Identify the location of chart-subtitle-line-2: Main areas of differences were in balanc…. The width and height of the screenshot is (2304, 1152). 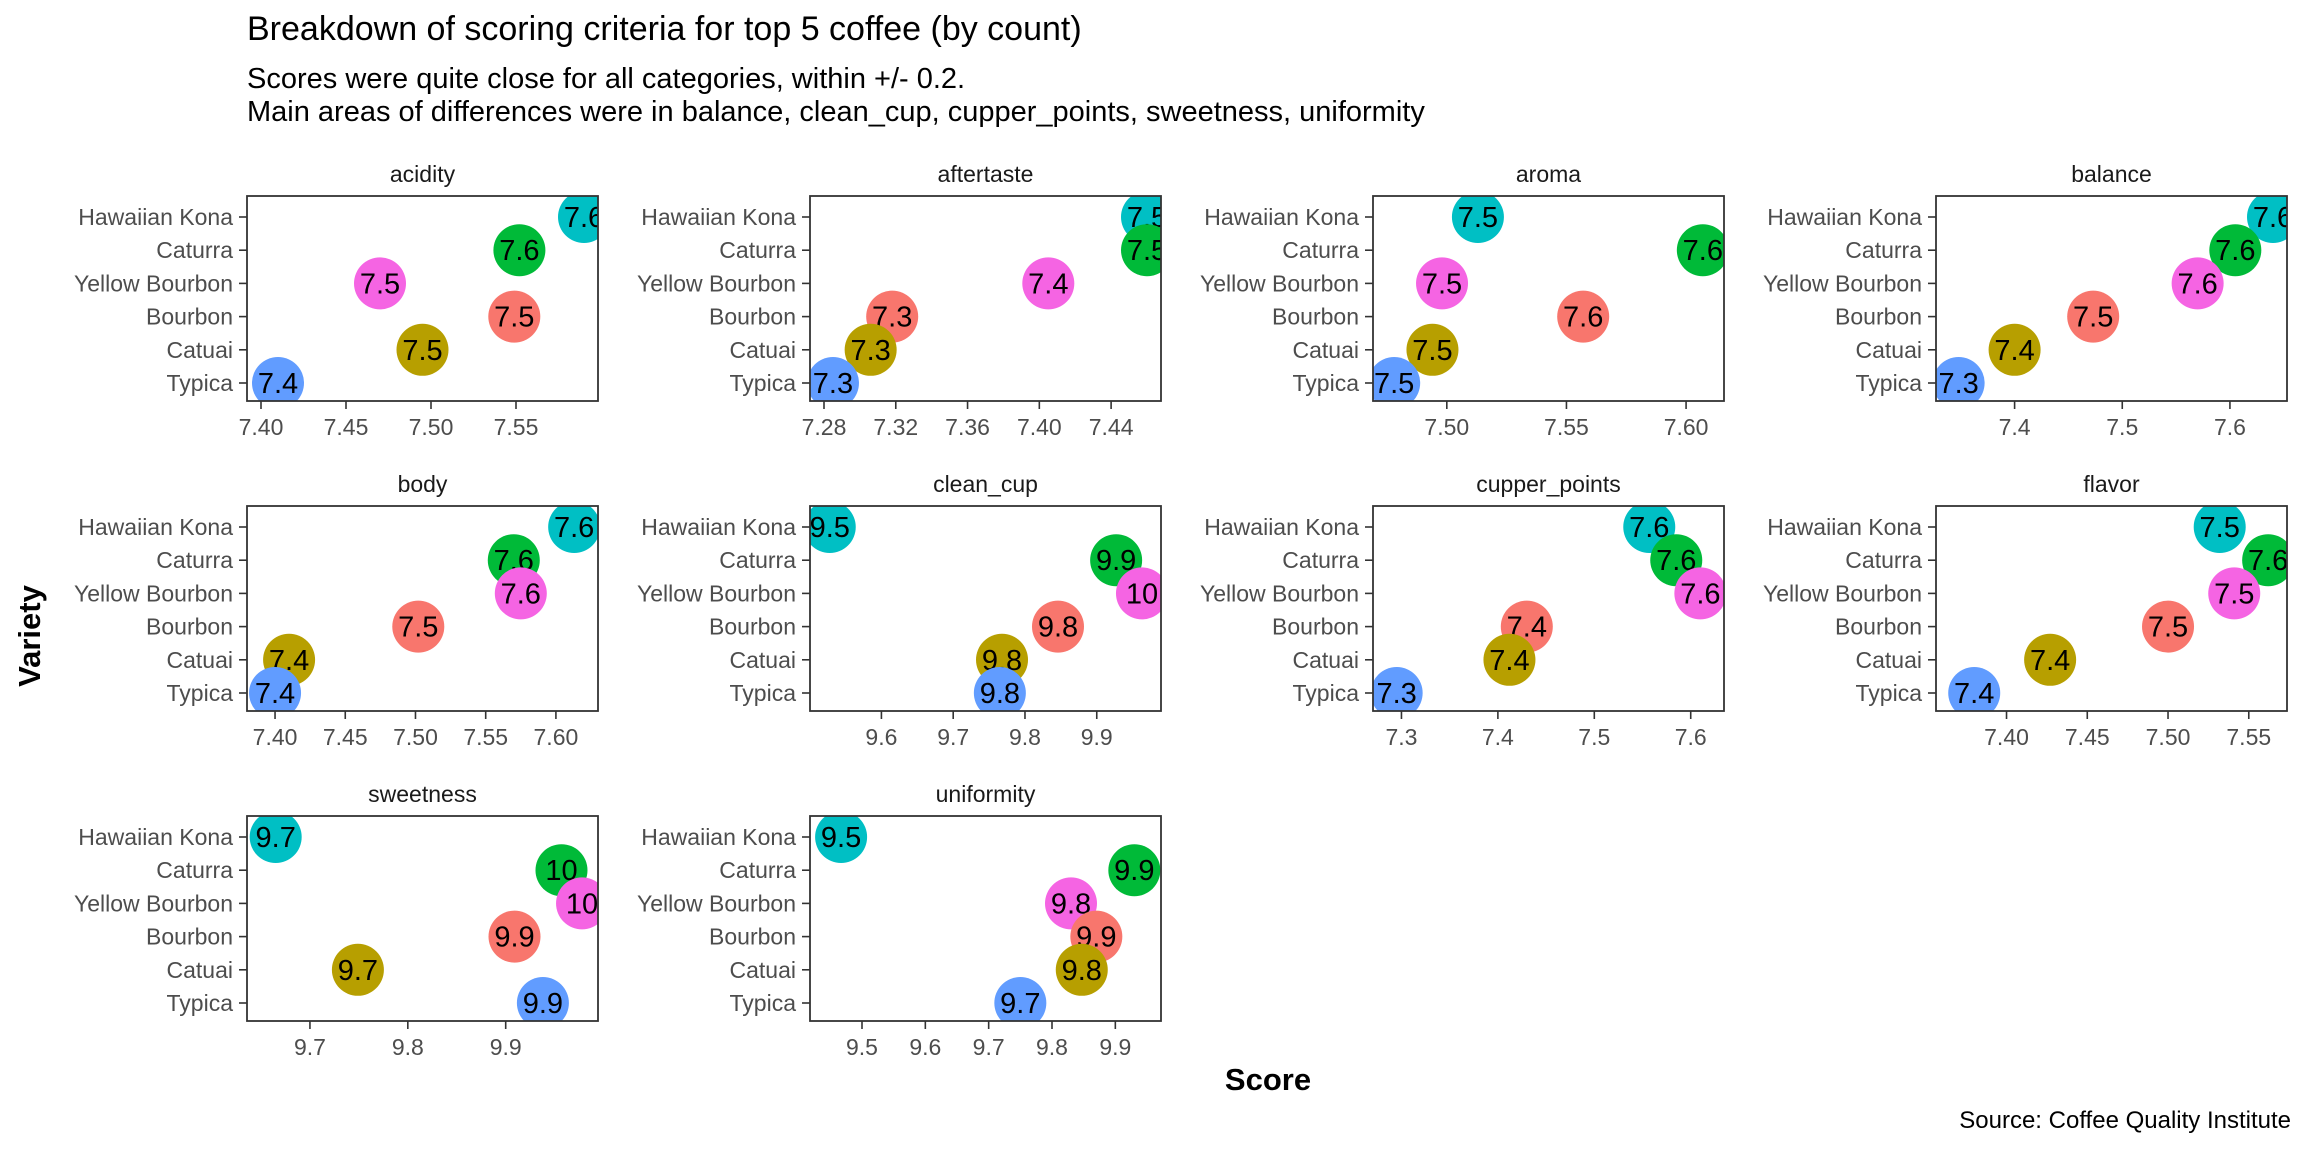
(836, 112).